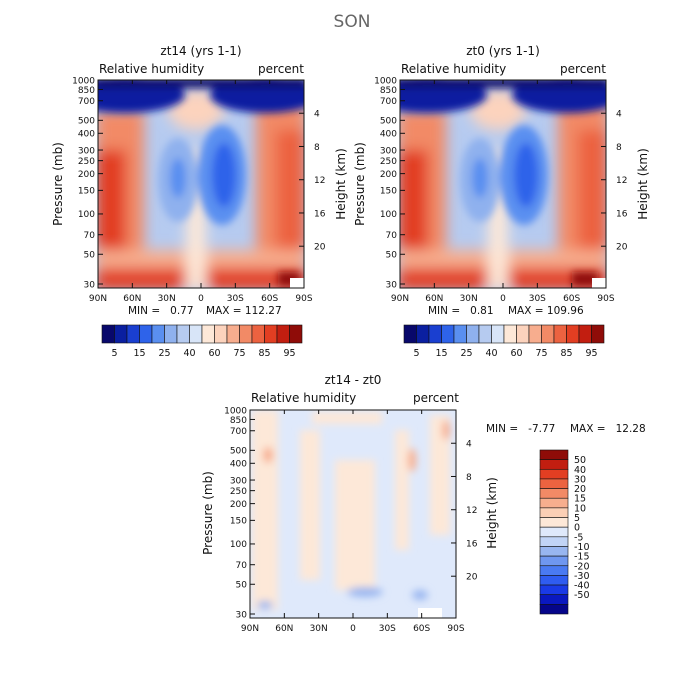 Image resolution: width=700 pixels, height=700 pixels. I want to click on min-value: MIN = 0.81, so click(461, 311).